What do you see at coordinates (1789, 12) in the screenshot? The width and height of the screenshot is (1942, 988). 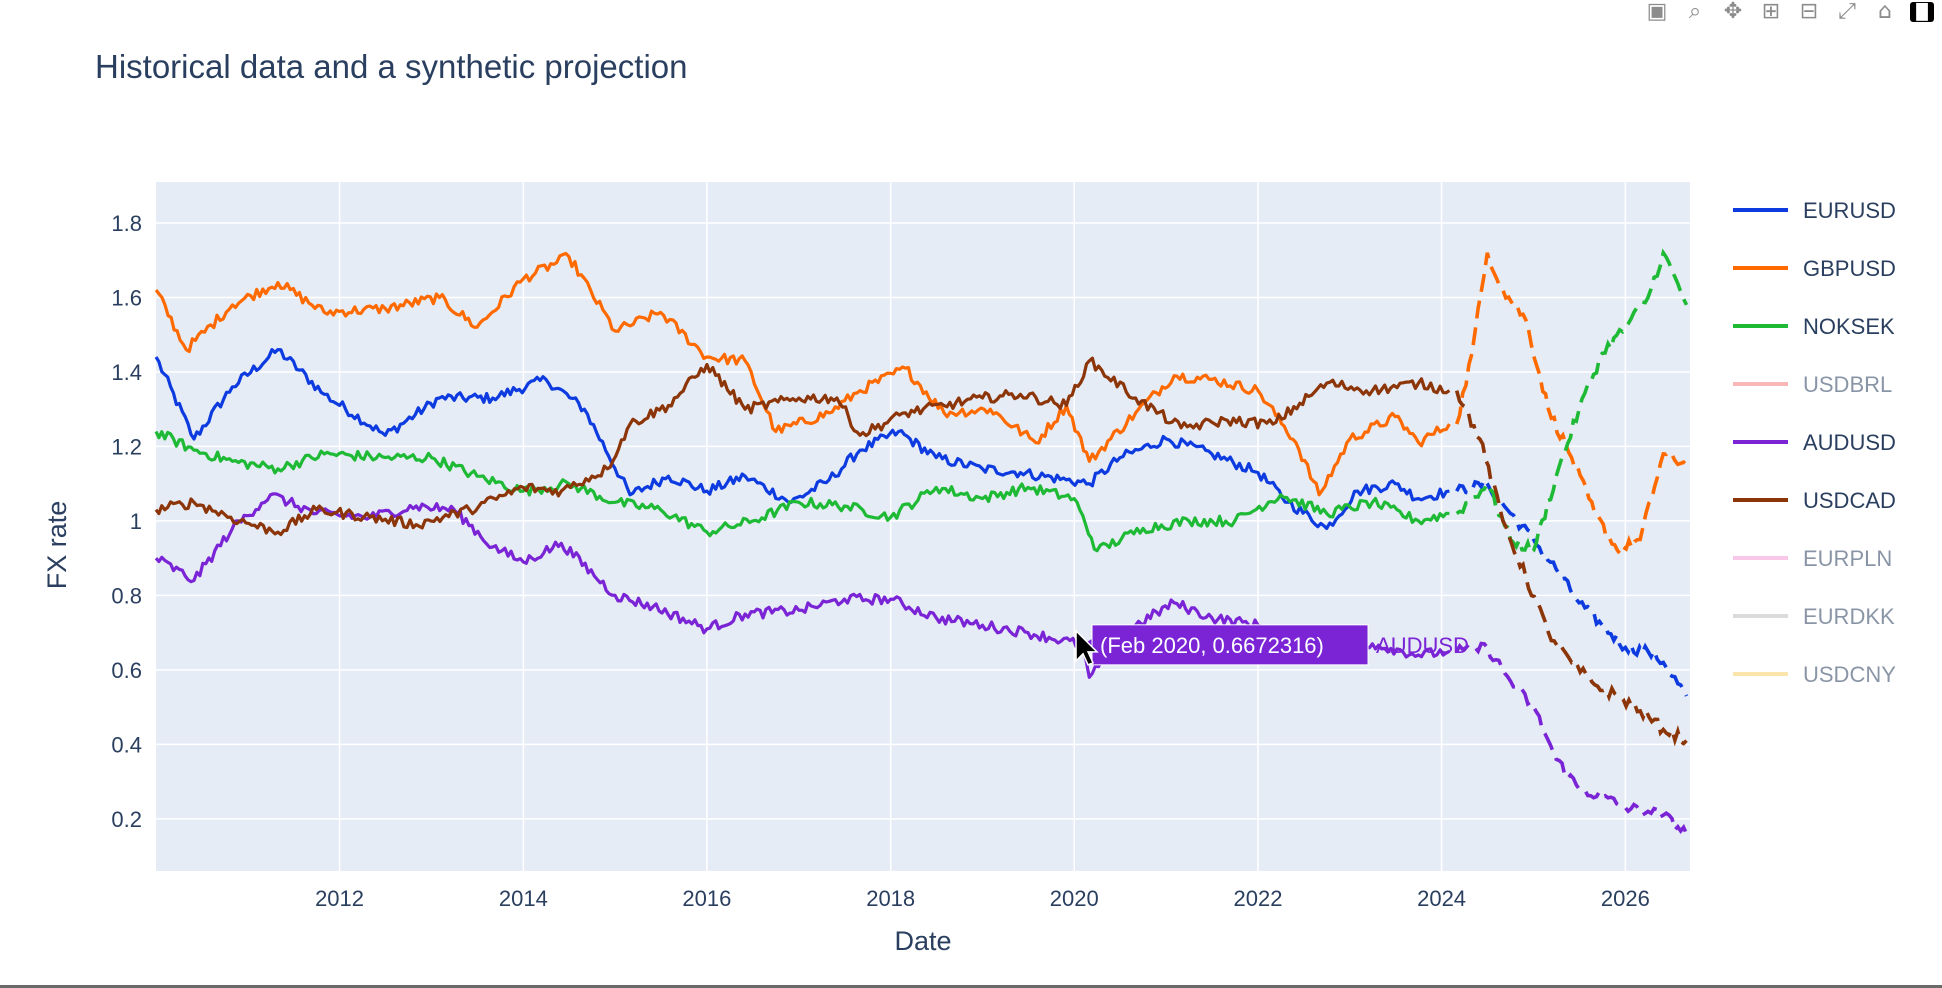 I see `modebar: ▣ ⌕ ✥ ⊞ ⊟ ⤢ ⌂ ▐▌` at bounding box center [1789, 12].